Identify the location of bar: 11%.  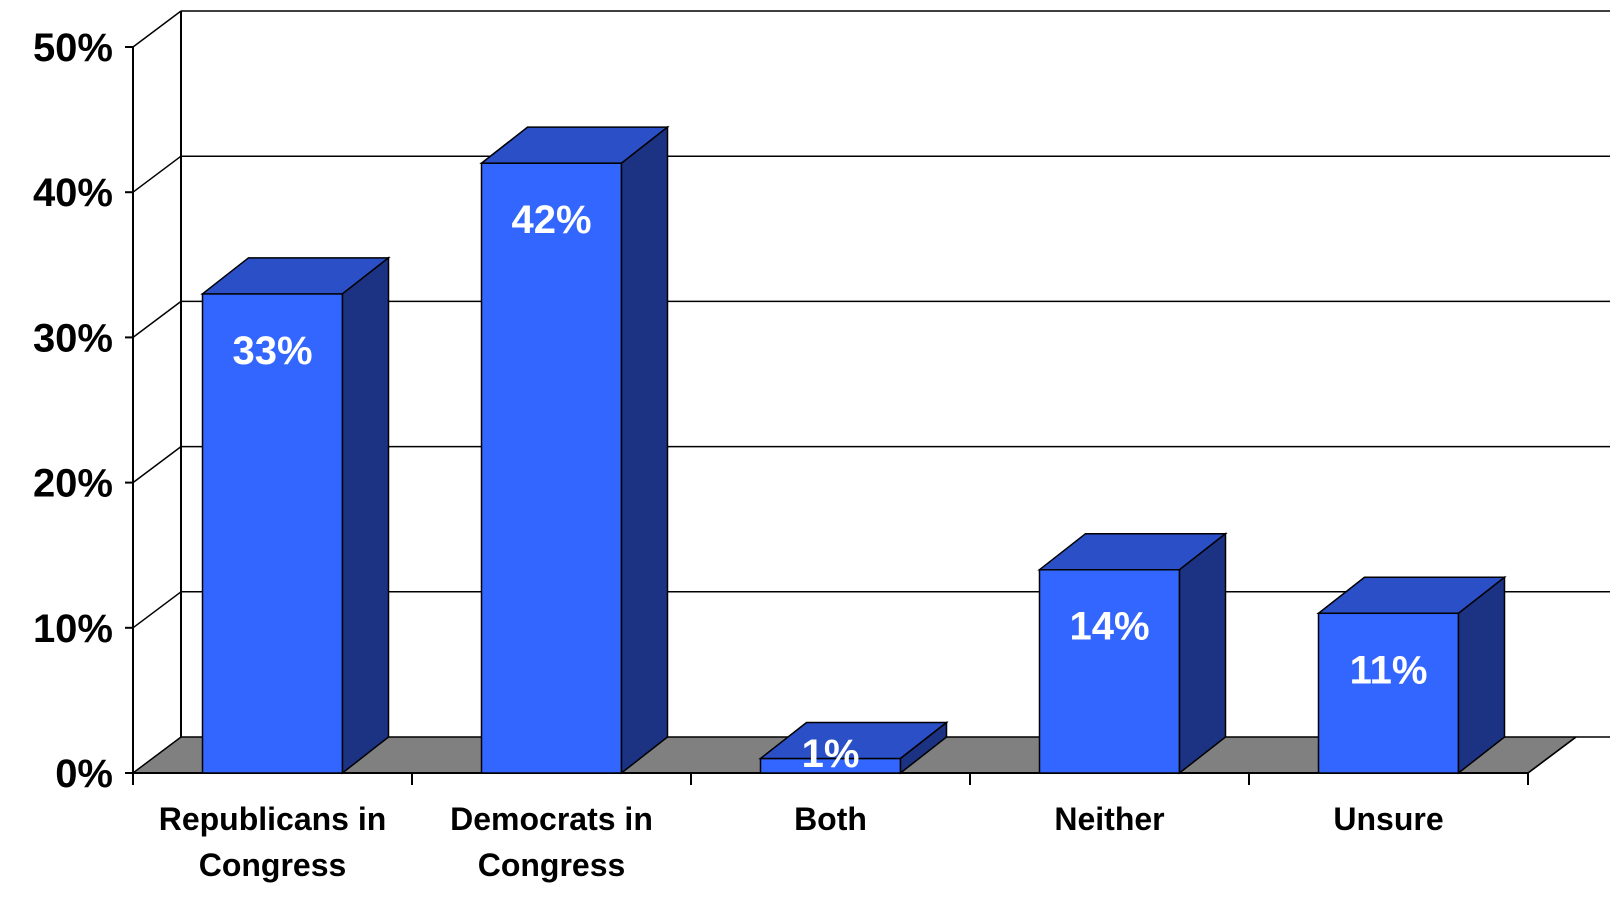
(1411, 675).